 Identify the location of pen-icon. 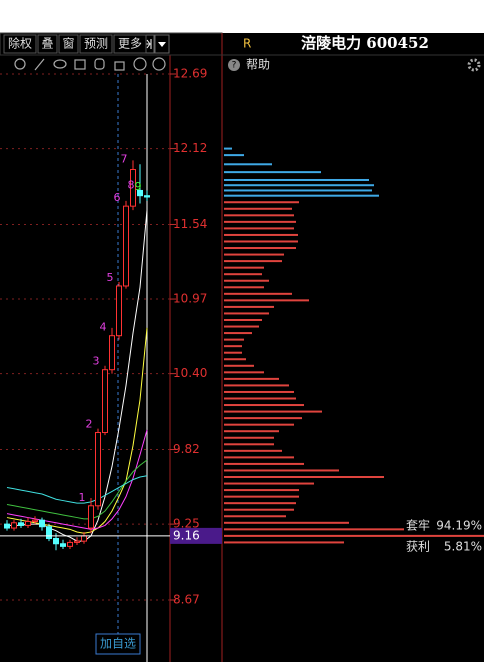
(39, 64).